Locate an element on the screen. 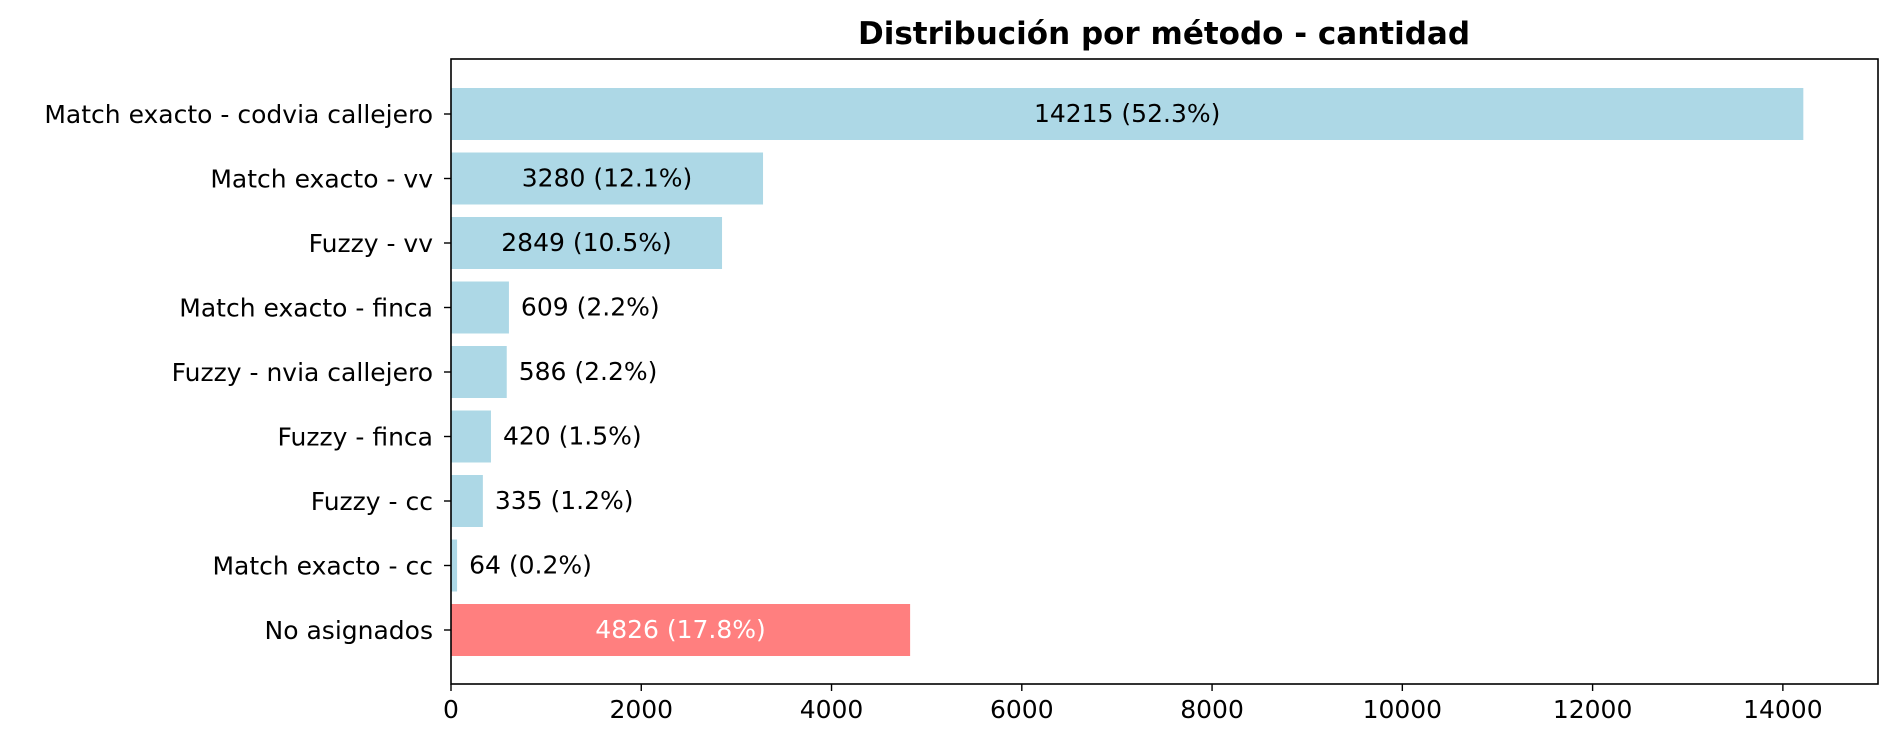 Image resolution: width=1896 pixels, height=748 pixels. category-label: Fuzzy - finca is located at coordinates (355, 437).